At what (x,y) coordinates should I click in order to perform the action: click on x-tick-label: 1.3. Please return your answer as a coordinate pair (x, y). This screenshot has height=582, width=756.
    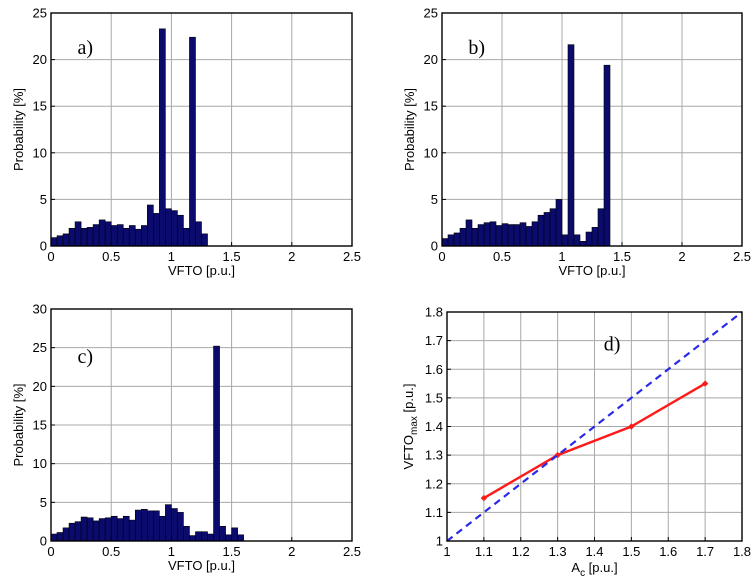
    Looking at the image, I should click on (558, 551).